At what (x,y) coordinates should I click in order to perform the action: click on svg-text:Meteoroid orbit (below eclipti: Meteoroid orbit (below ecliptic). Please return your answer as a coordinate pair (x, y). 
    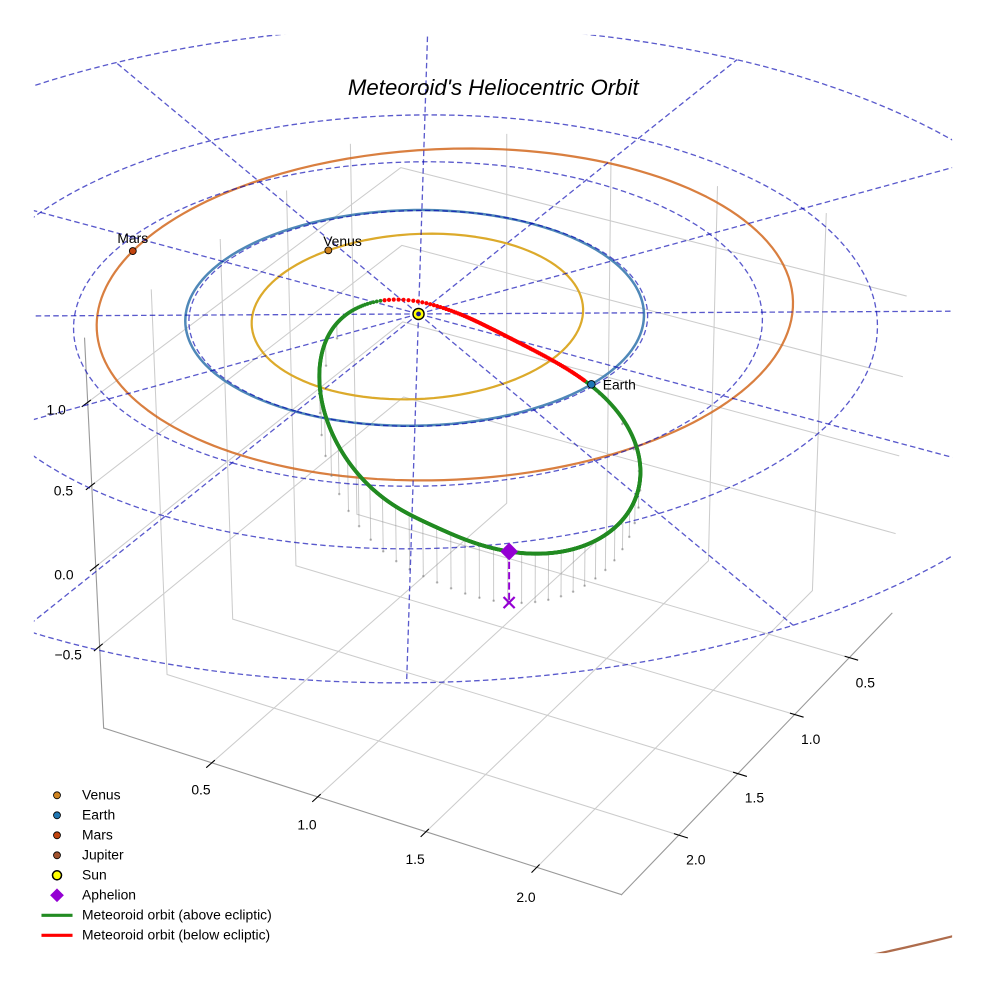
    Looking at the image, I should click on (176, 935).